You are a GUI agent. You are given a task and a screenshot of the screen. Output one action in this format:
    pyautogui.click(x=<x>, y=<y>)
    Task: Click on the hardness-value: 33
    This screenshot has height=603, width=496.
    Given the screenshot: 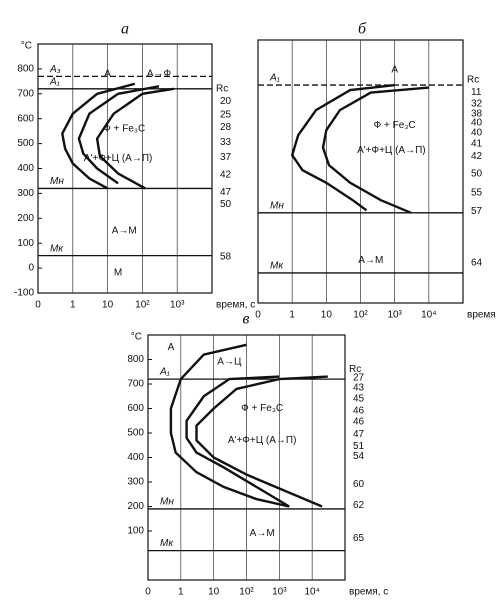 What is the action you would take?
    pyautogui.click(x=226, y=142)
    